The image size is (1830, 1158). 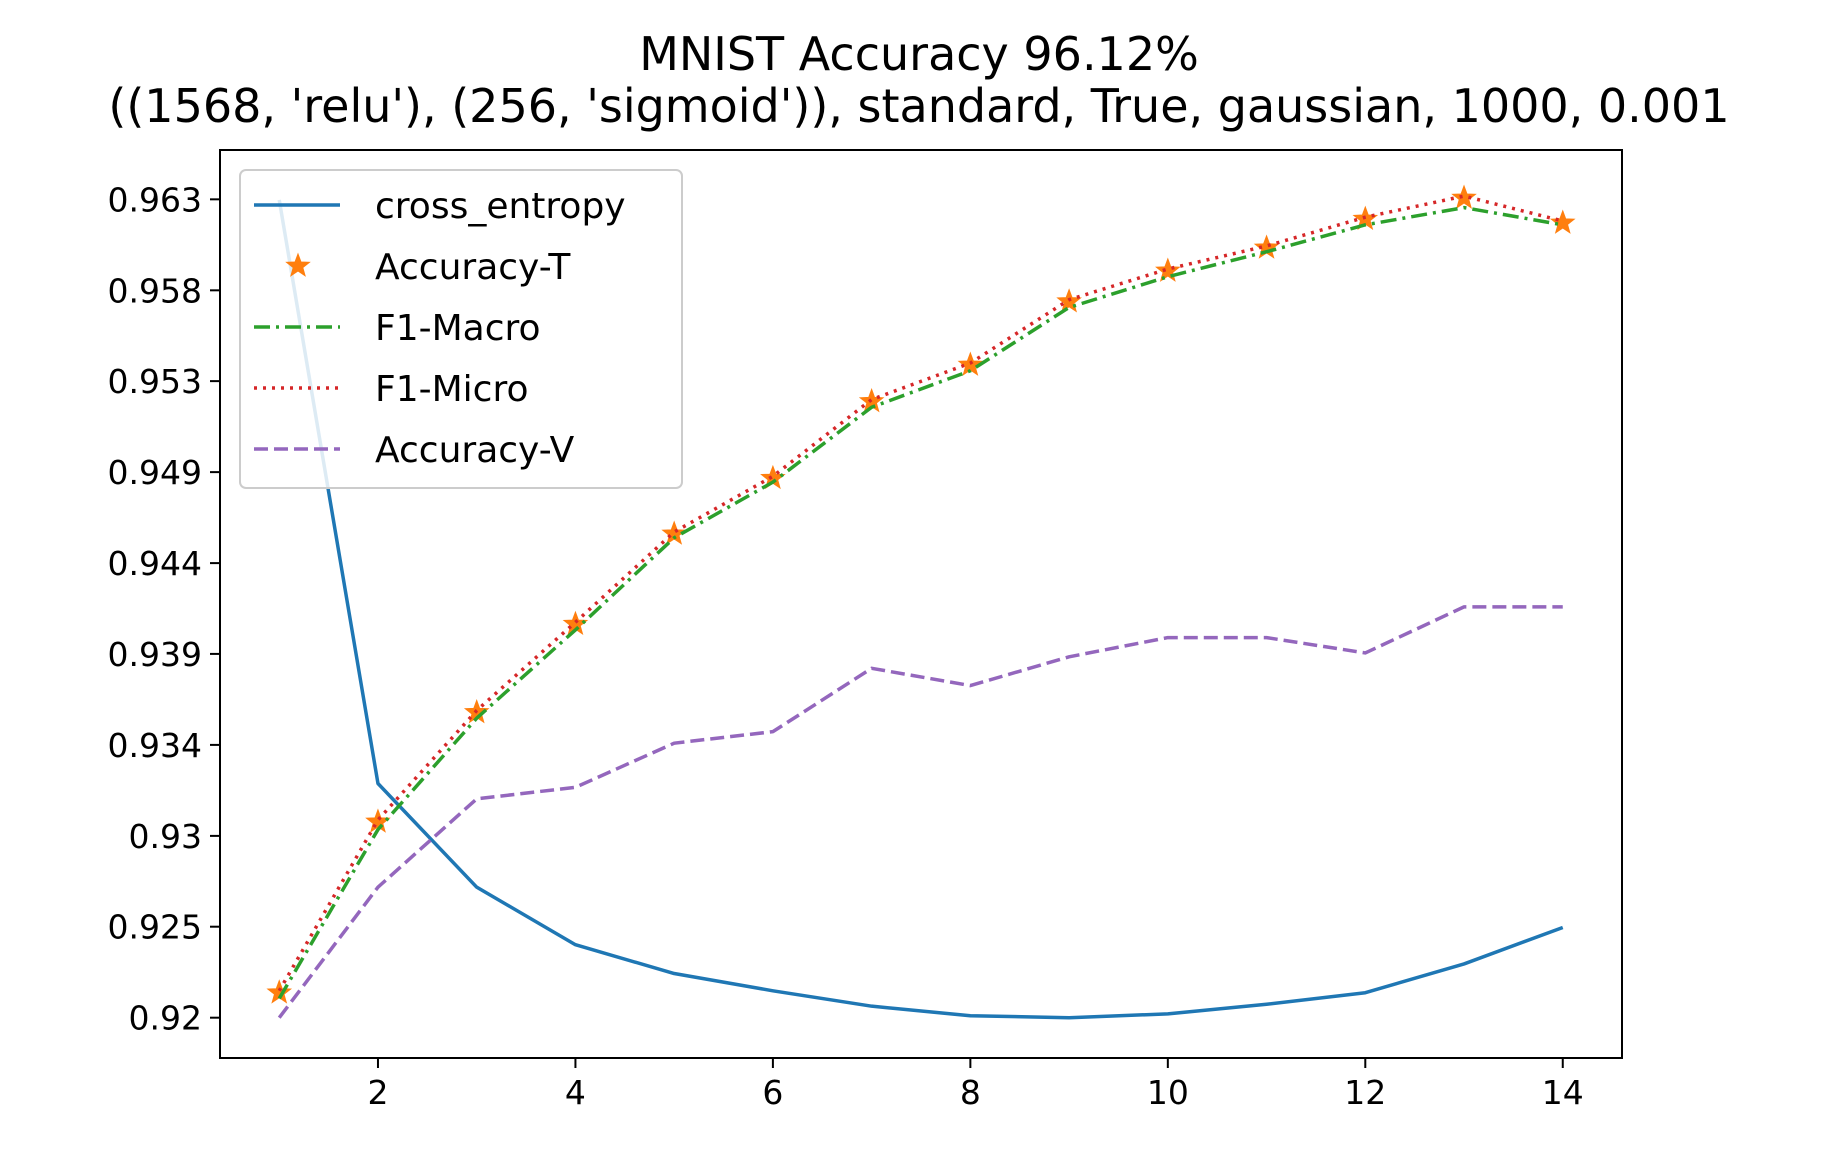 I want to click on legend-item-f1-micro: F1-Micro, so click(x=391, y=389).